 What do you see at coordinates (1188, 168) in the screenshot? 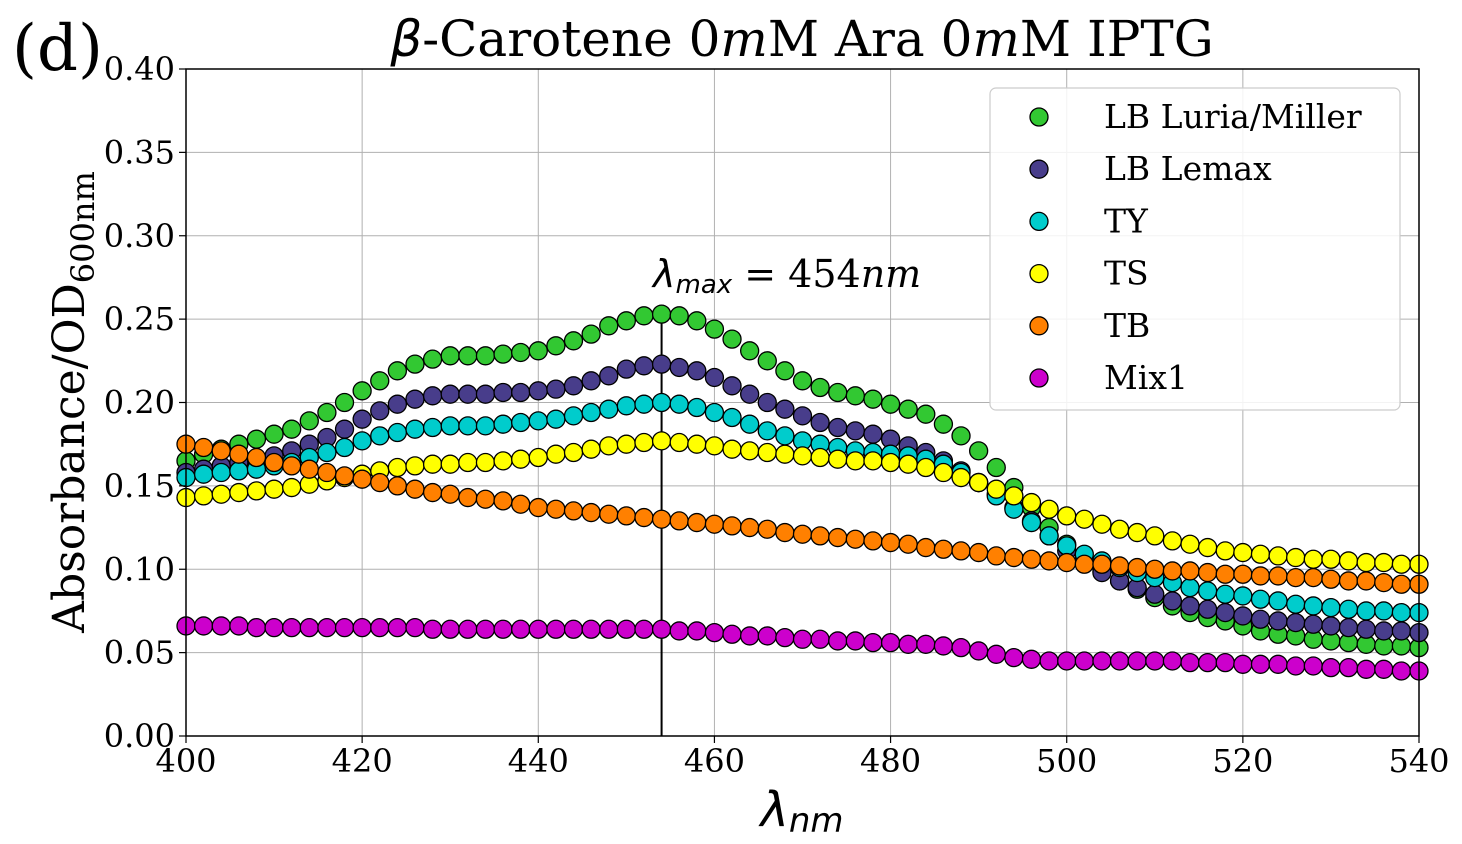
I see `legend-label-lb-lemax: LB Lemax` at bounding box center [1188, 168].